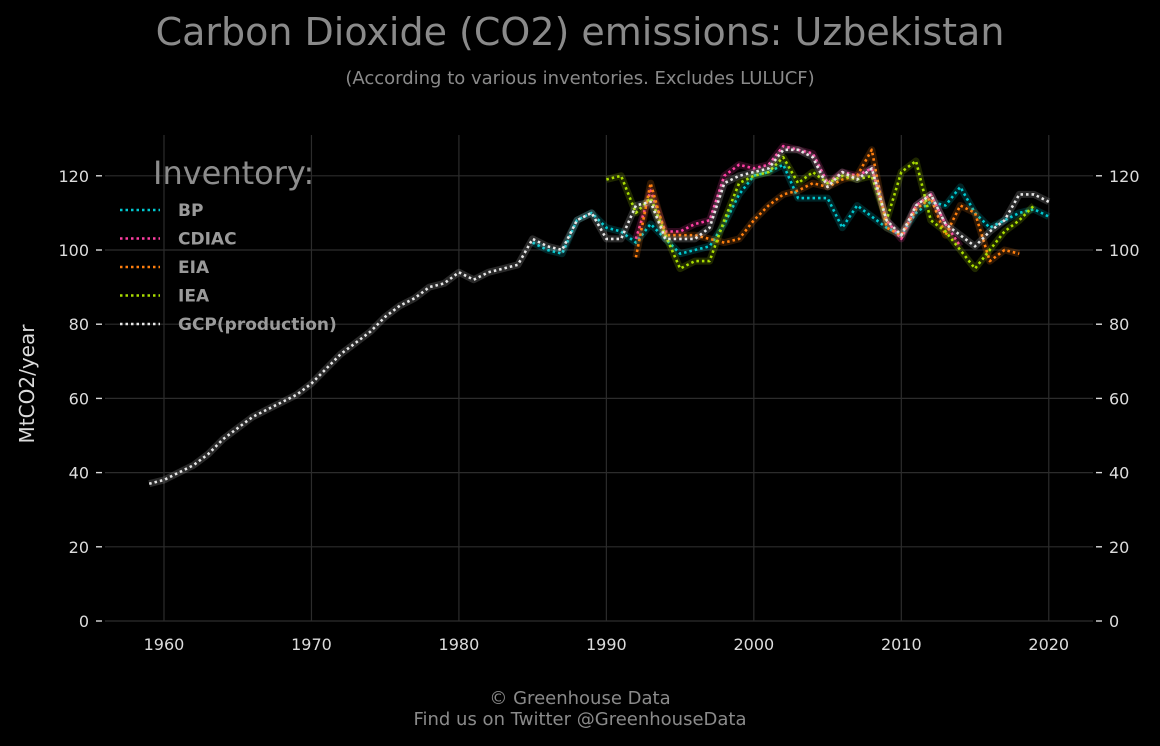 The width and height of the screenshot is (1160, 746). Describe the element at coordinates (580, 698) in the screenshot. I see `footer-copyright: © Greenhouse Data` at that location.